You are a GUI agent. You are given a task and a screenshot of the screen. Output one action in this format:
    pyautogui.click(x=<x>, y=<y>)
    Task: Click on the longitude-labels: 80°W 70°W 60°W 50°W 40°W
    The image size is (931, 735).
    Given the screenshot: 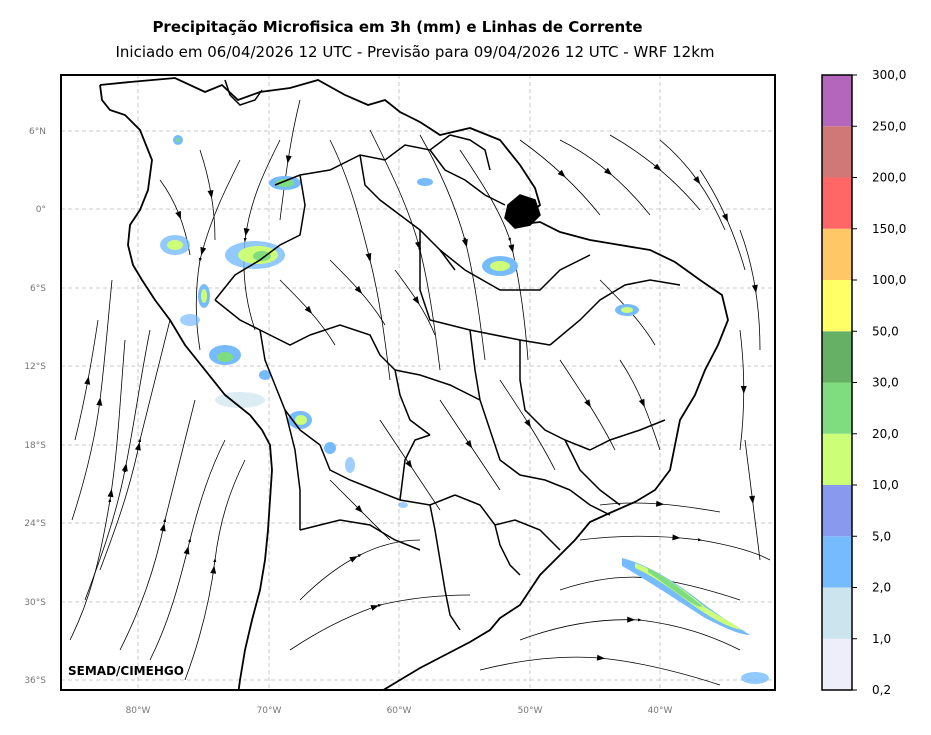 What is the action you would take?
    pyautogui.click(x=399, y=711)
    